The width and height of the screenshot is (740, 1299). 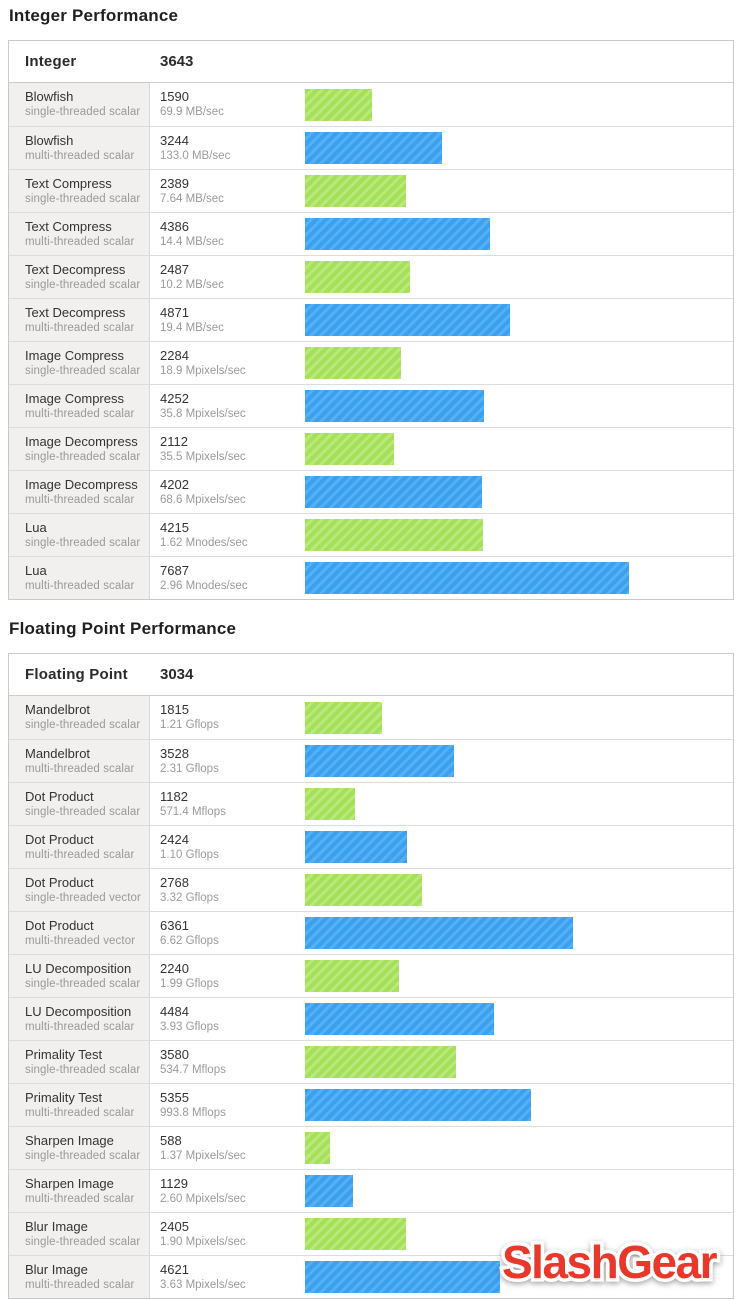 What do you see at coordinates (59, 882) in the screenshot?
I see `benchmark-name: Dot Product` at bounding box center [59, 882].